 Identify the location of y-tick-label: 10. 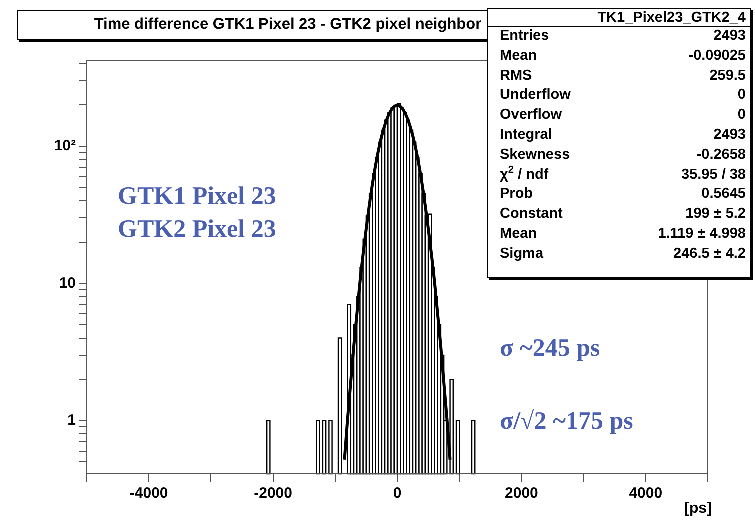
(67, 283).